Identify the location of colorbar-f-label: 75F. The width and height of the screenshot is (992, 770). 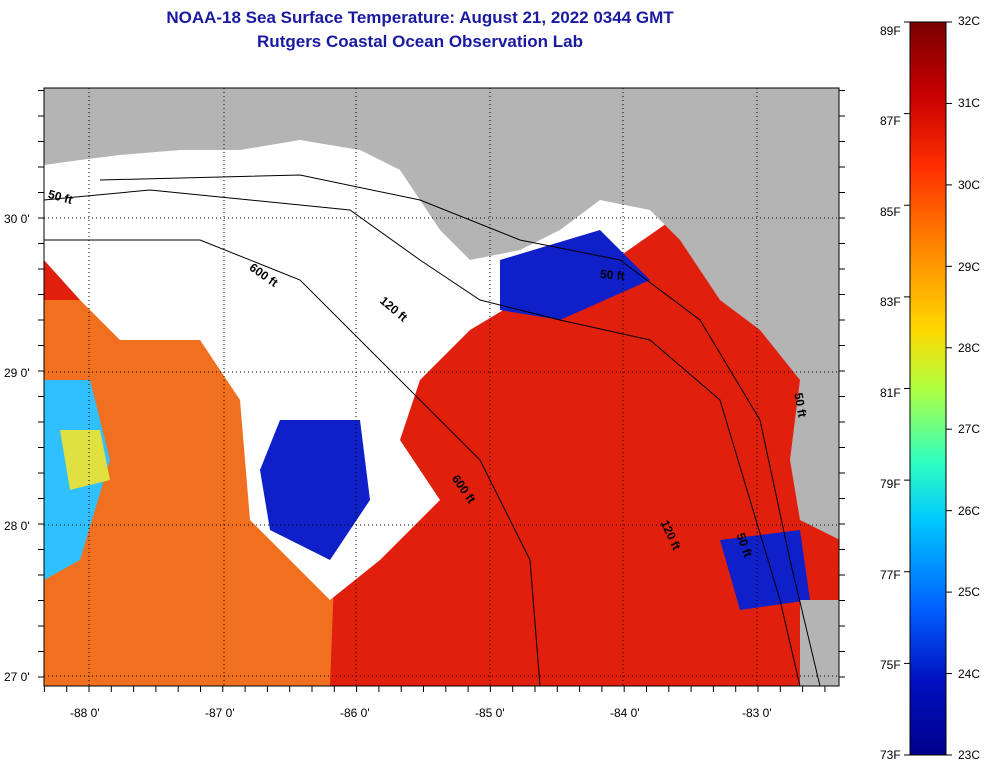
(890, 665).